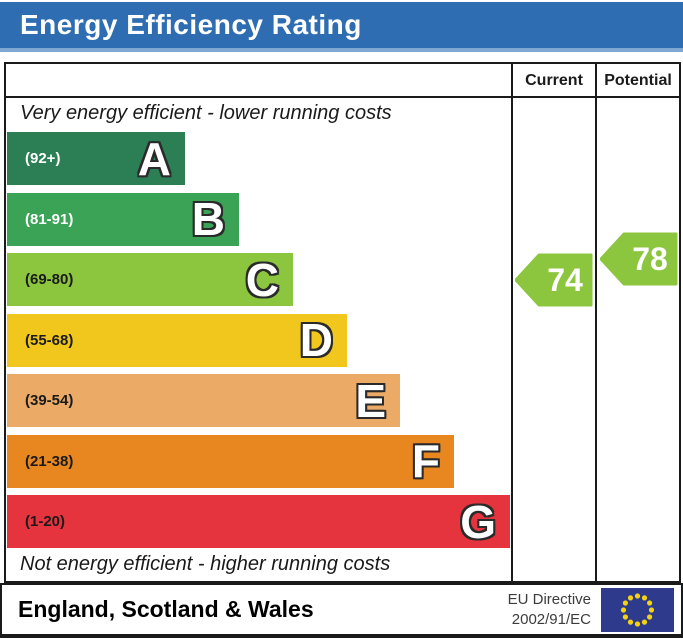 The width and height of the screenshot is (683, 638). Describe the element at coordinates (208, 219) in the screenshot. I see `band-letter: B` at that location.